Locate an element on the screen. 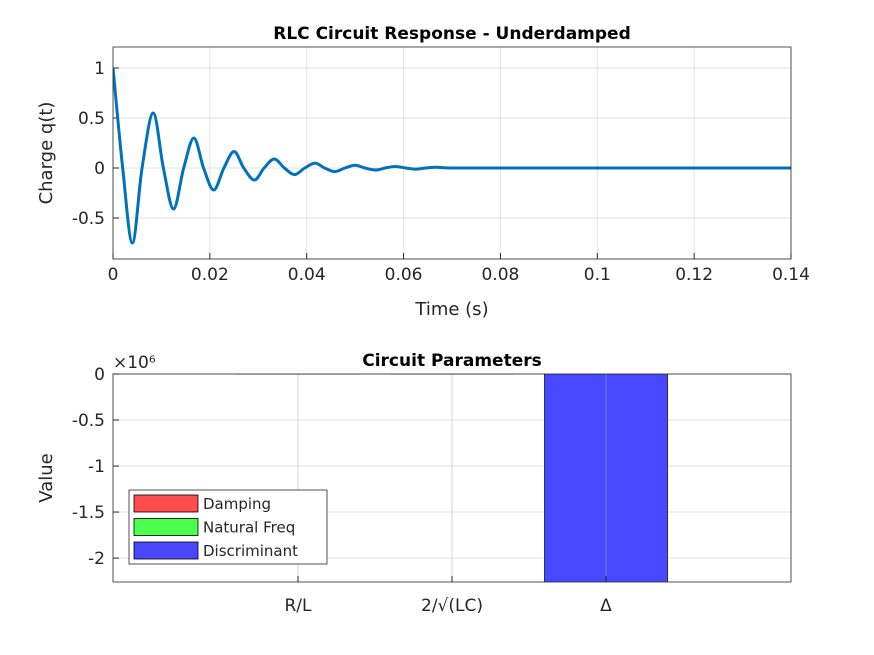 Image resolution: width=874 pixels, height=655 pixels. y-tick-label: 1 is located at coordinates (99, 69).